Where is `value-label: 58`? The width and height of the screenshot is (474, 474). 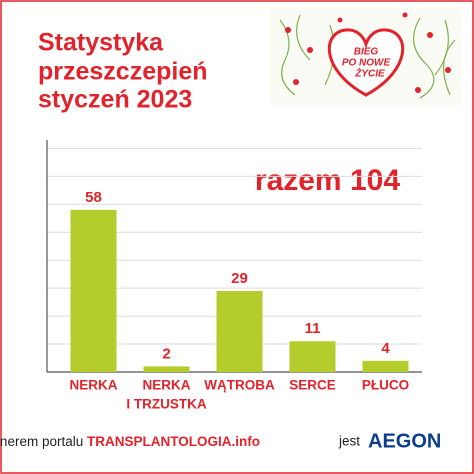
value-label: 58 is located at coordinates (93, 197).